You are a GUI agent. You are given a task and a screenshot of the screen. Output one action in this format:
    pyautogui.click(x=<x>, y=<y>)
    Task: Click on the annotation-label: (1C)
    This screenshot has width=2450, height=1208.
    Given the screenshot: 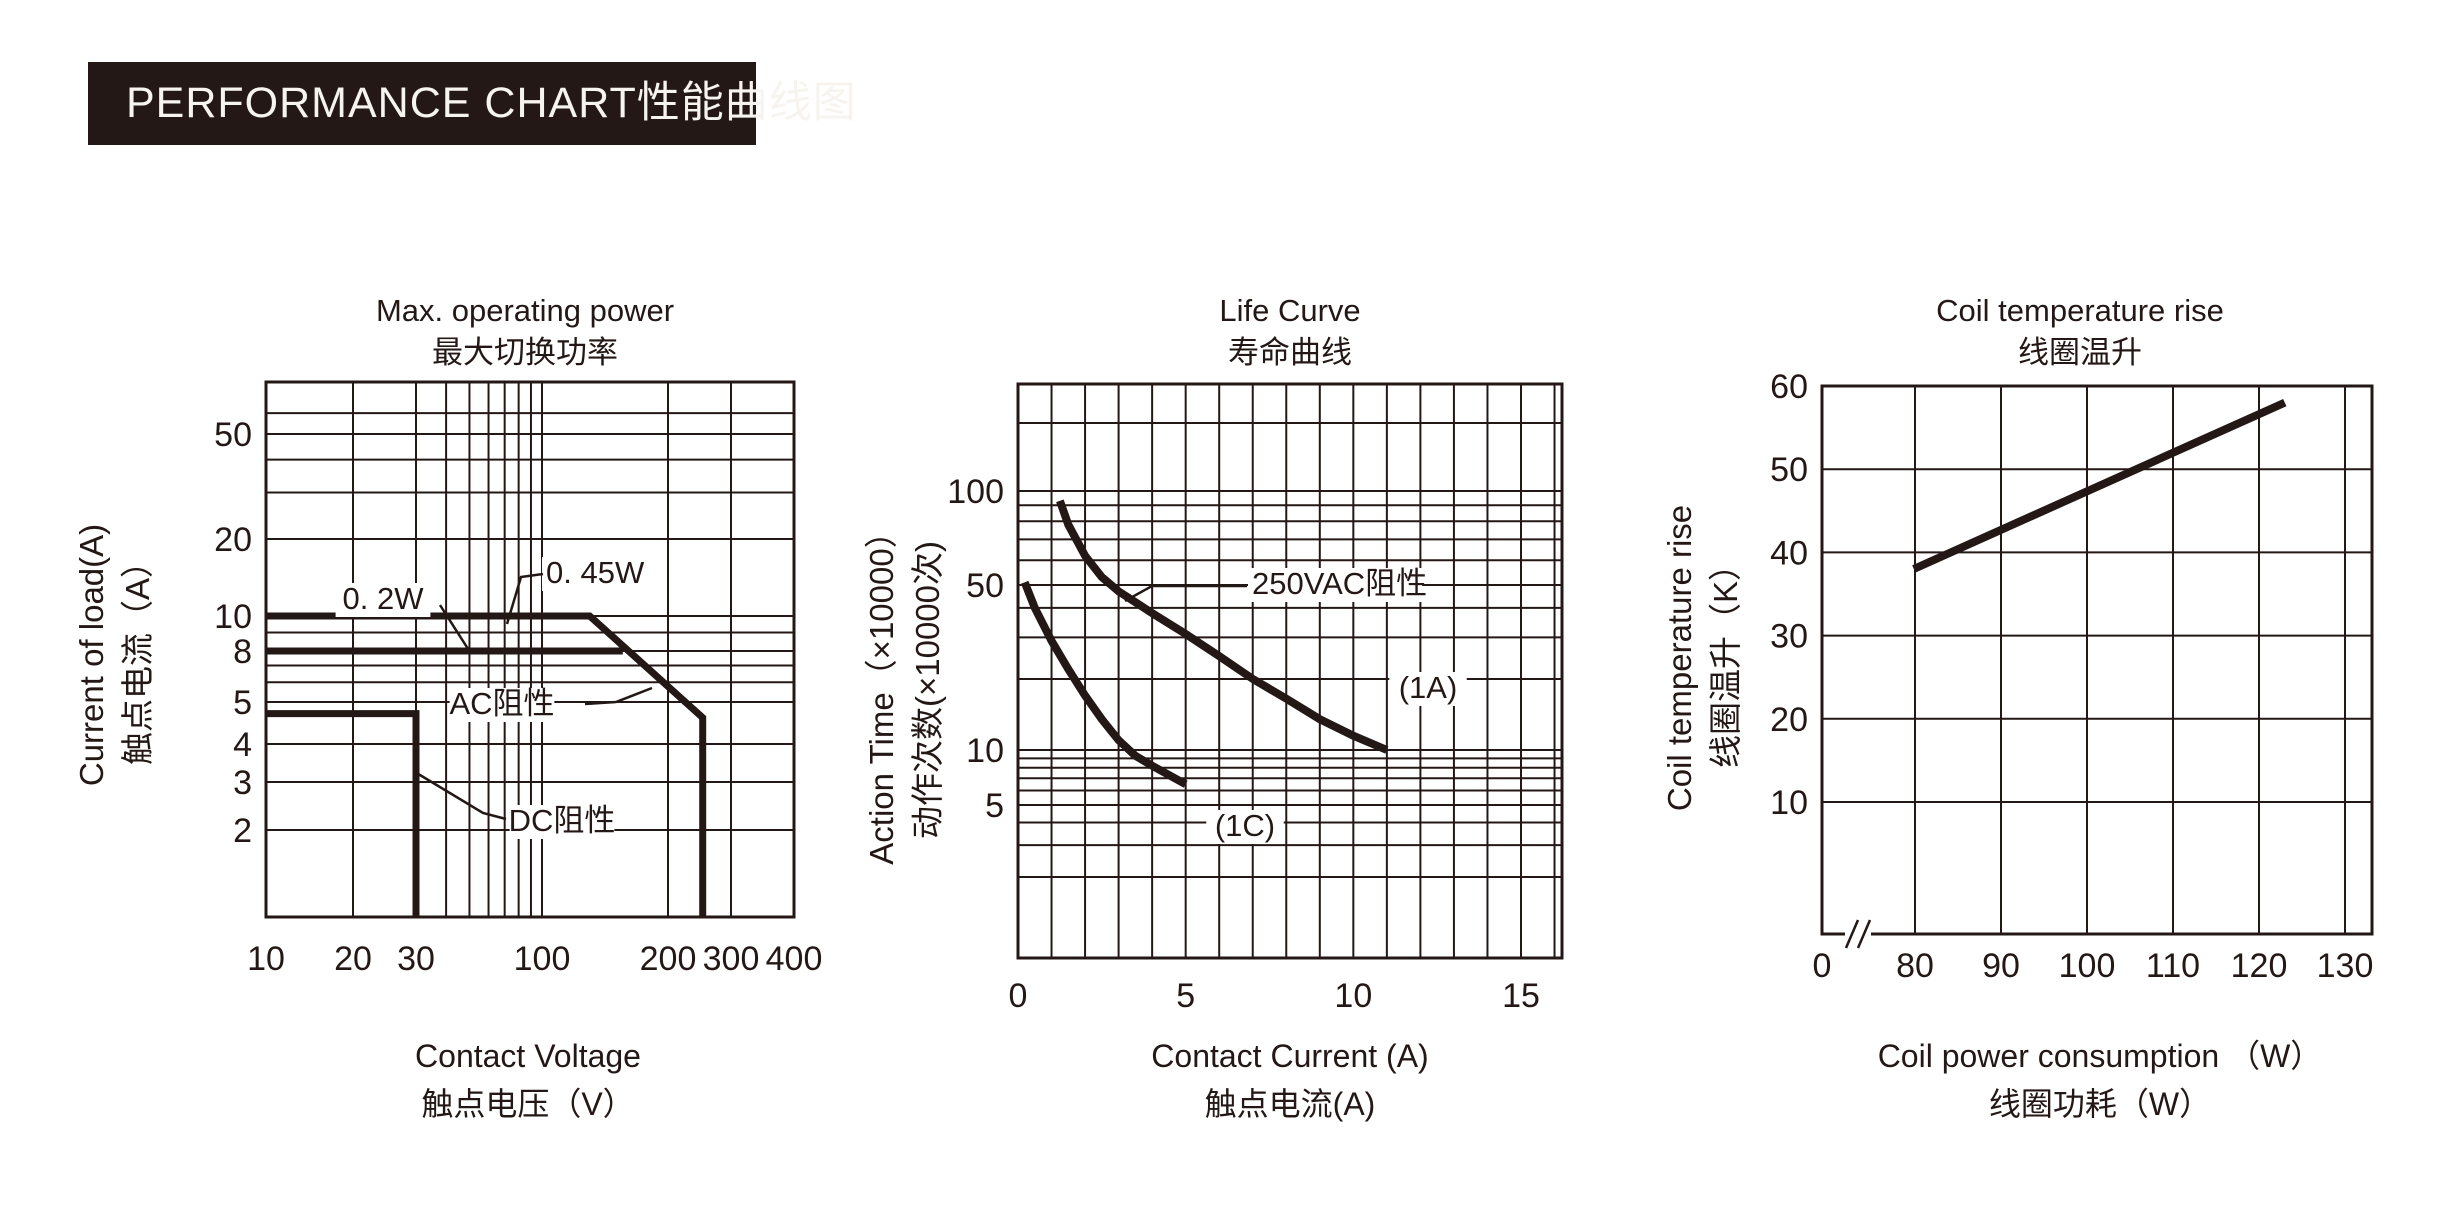 What is the action you would take?
    pyautogui.click(x=1245, y=825)
    